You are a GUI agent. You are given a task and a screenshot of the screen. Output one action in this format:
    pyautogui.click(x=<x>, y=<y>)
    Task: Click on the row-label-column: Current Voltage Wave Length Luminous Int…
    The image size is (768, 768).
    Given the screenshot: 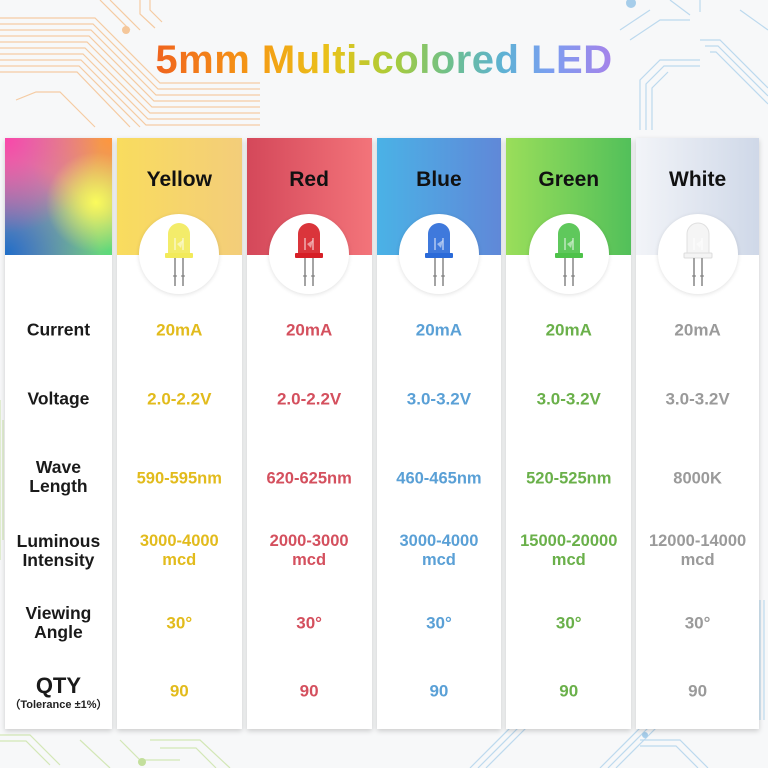 What is the action you would take?
    pyautogui.click(x=58, y=433)
    